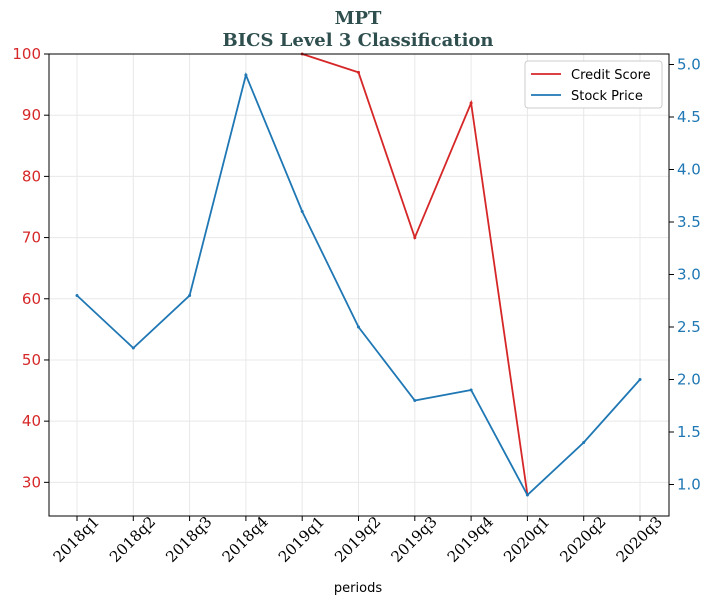 The width and height of the screenshot is (712, 605). Describe the element at coordinates (689, 432) in the screenshot. I see `y-right-tick-label: 1.5` at that location.